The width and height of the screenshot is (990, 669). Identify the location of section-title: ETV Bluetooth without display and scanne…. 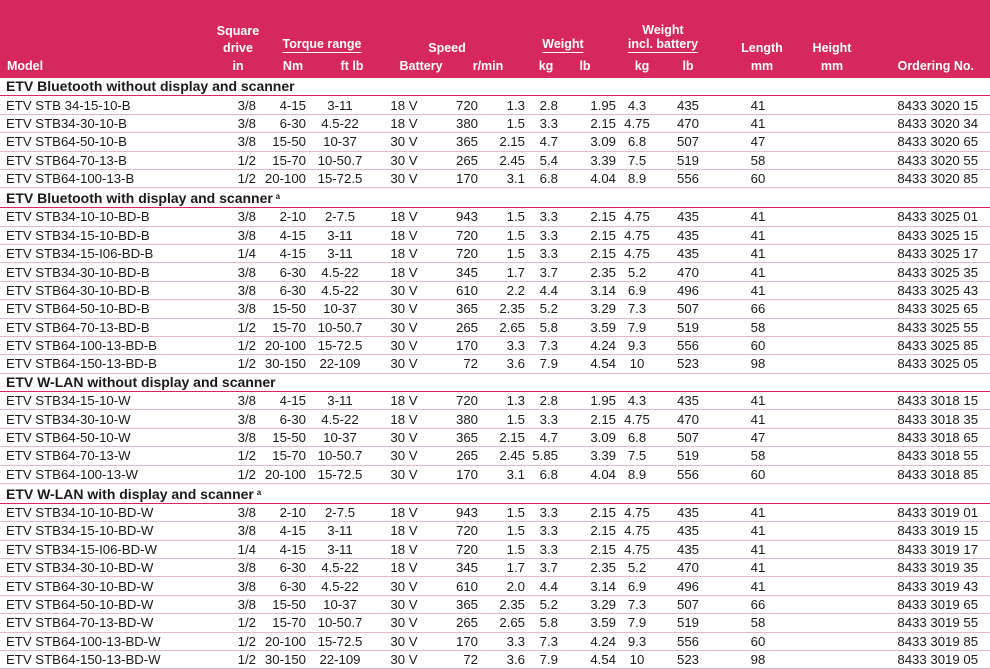
(495, 87).